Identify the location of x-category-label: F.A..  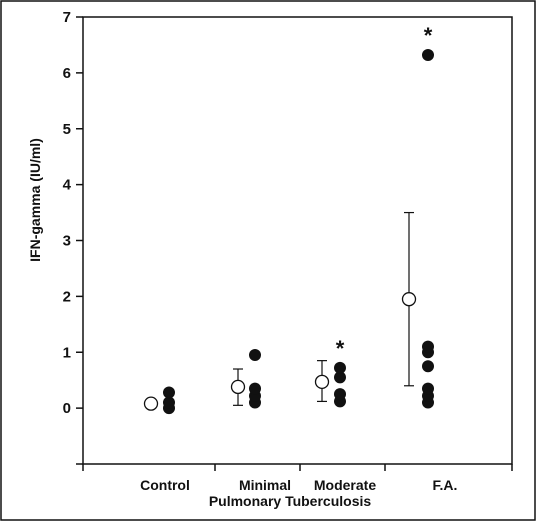
(445, 485).